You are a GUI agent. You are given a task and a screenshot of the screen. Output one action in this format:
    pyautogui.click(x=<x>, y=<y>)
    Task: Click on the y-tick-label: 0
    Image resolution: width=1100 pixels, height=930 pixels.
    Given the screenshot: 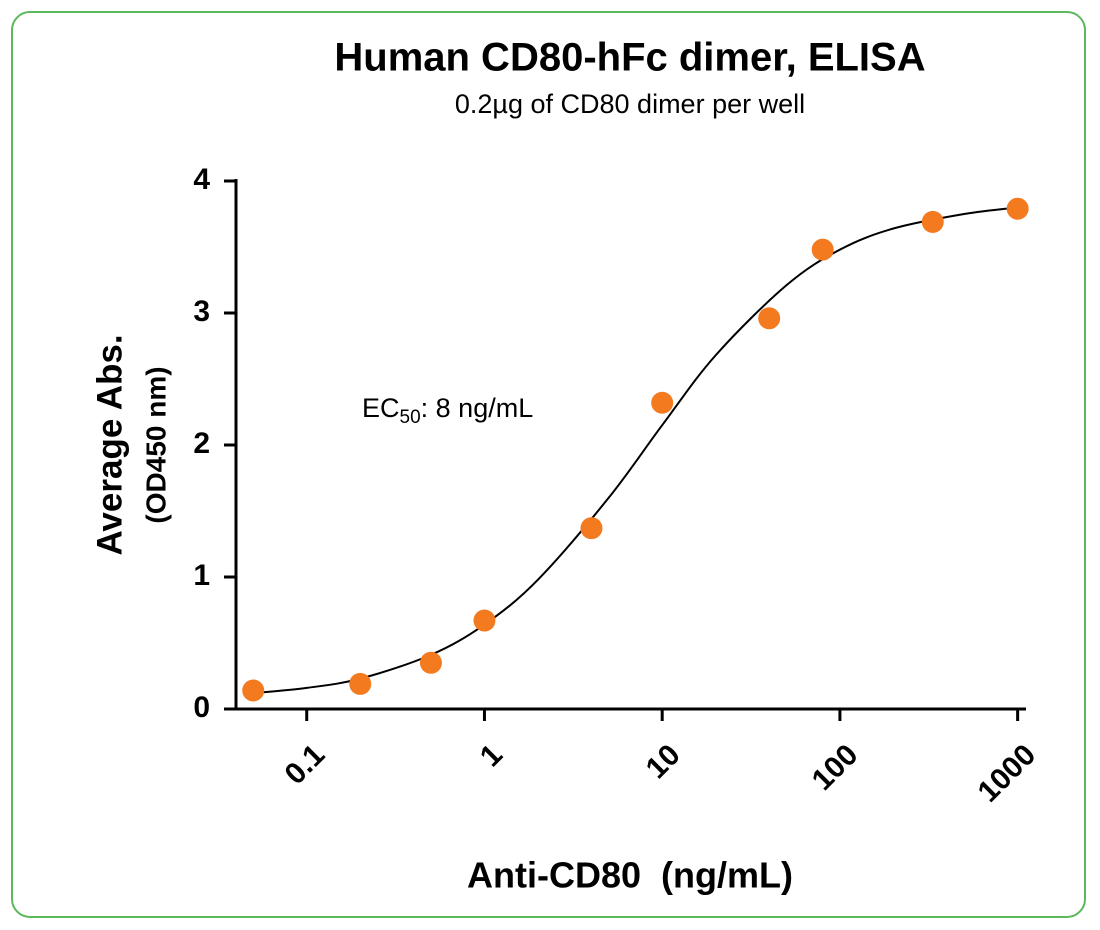 What is the action you would take?
    pyautogui.click(x=201, y=707)
    